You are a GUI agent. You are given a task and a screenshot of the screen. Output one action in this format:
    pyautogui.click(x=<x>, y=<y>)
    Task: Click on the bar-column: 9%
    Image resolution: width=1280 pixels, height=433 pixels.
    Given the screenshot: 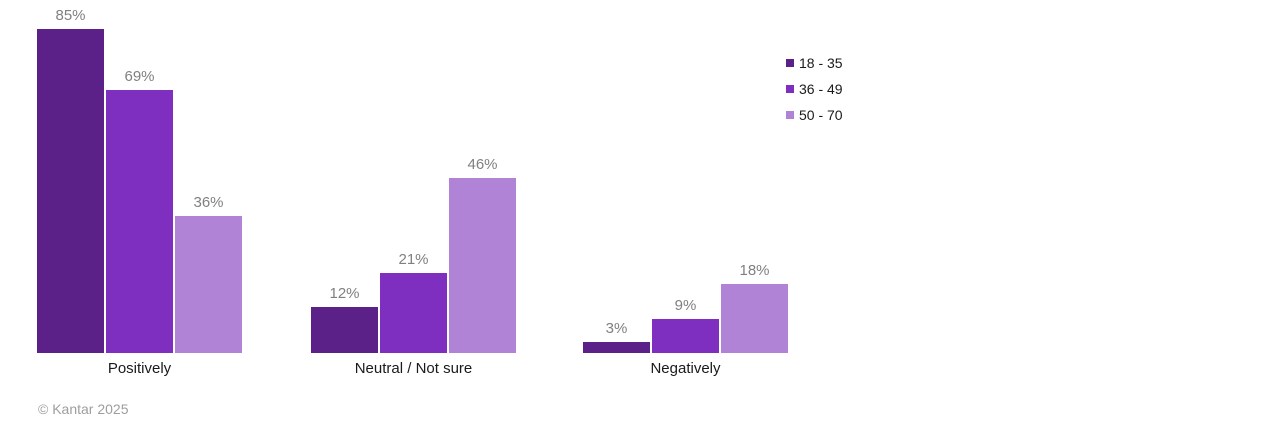 What is the action you would take?
    pyautogui.click(x=685, y=325)
    